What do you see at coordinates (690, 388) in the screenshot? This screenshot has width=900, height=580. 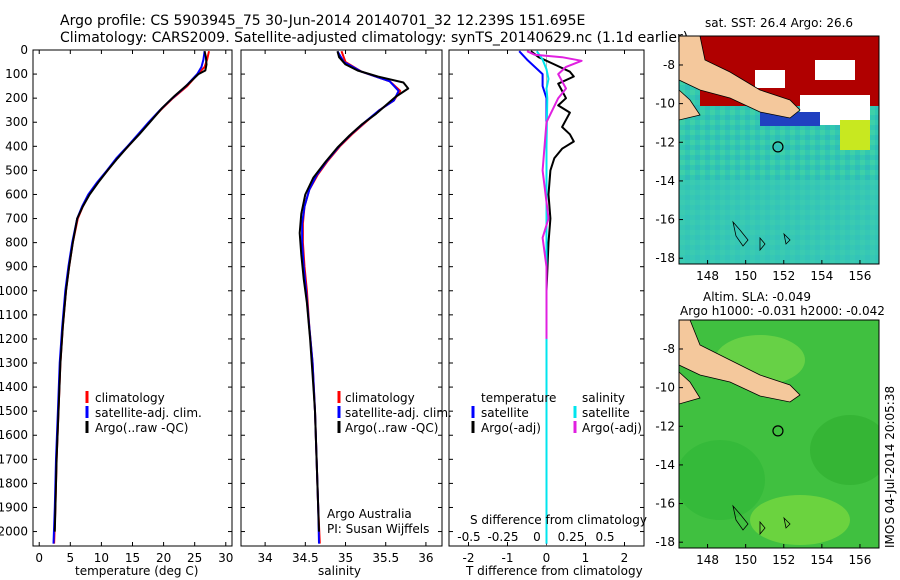 I see `sla-land-west` at bounding box center [690, 388].